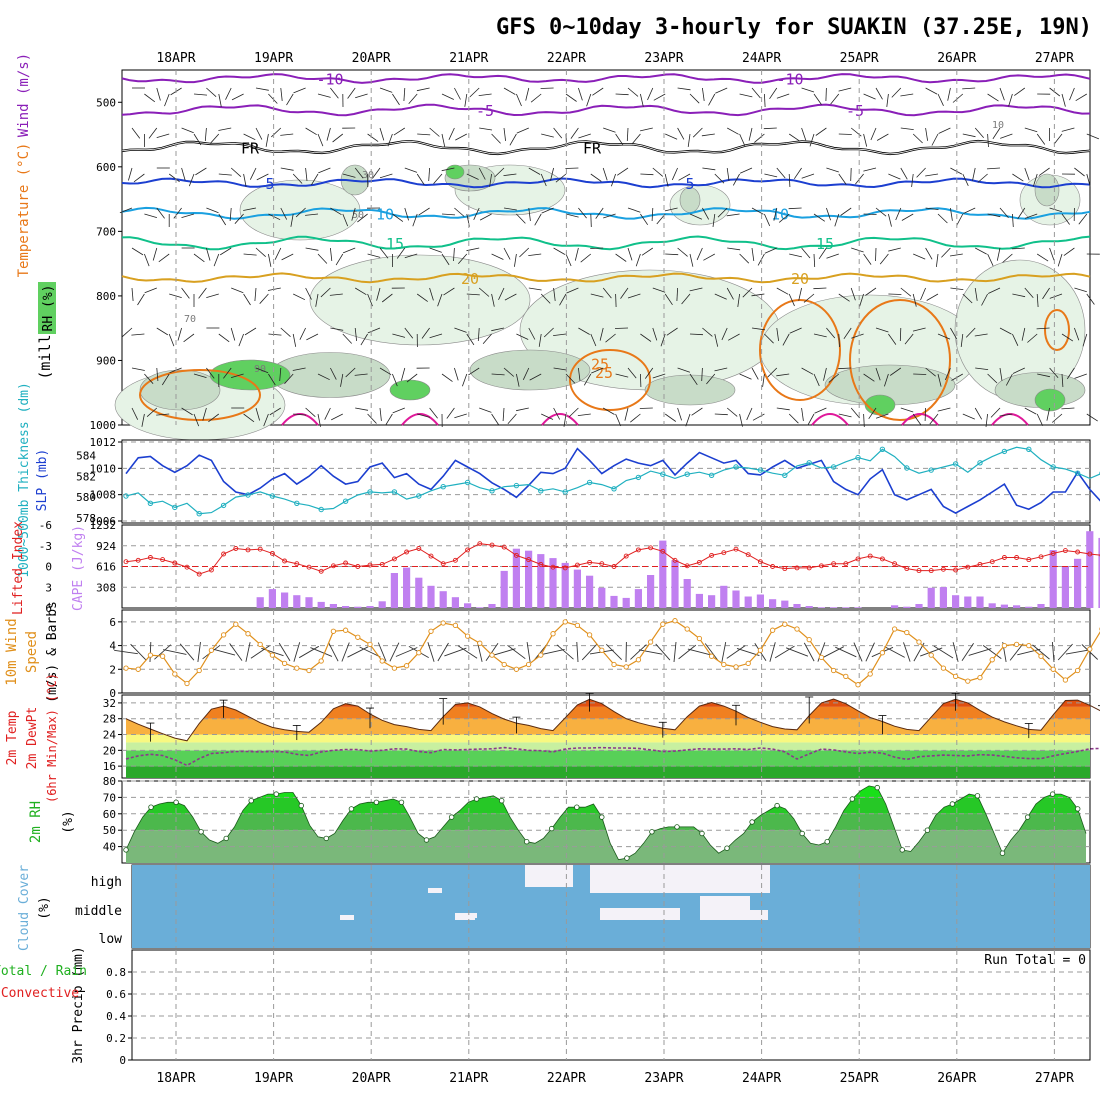 Image resolution: width=1100 pixels, height=1100 pixels. I want to click on isotherm-label-5: 15, so click(395, 244).